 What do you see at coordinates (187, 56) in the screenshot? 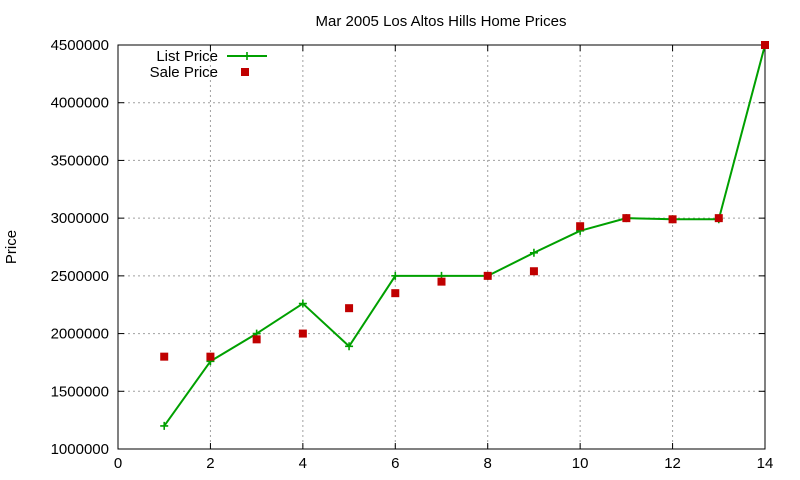
I see `legend-label: List Price` at bounding box center [187, 56].